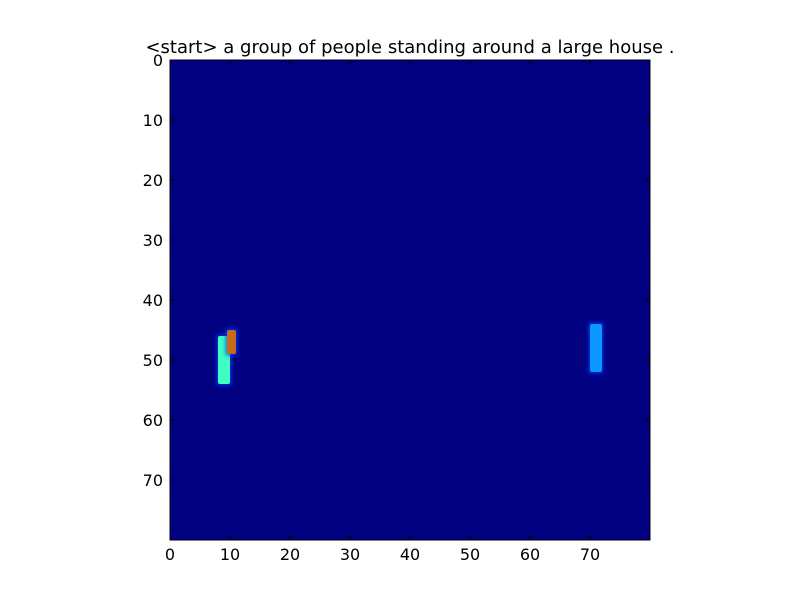  Describe the element at coordinates (350, 554) in the screenshot. I see `x-tick-label: 30` at that location.